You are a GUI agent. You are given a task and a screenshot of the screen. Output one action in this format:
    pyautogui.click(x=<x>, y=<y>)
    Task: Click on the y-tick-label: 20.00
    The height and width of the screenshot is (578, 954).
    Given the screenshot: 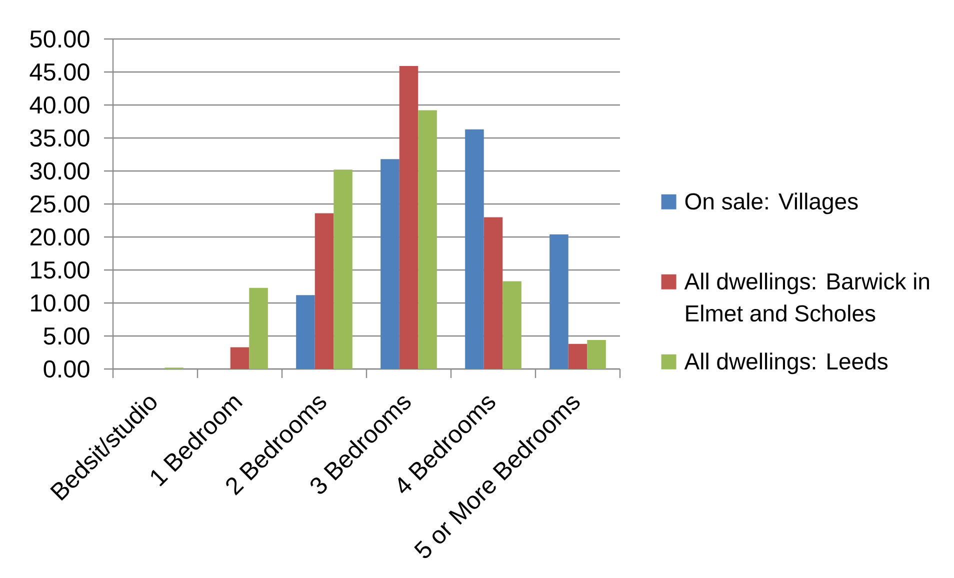 What is the action you would take?
    pyautogui.click(x=60, y=237)
    